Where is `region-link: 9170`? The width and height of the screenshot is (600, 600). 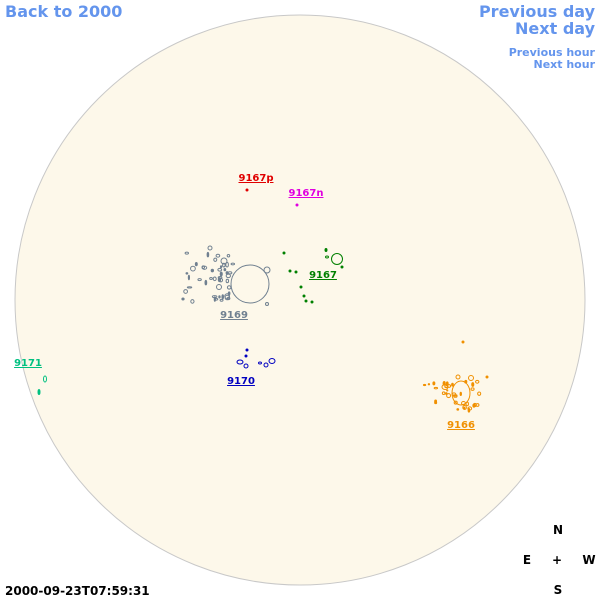
region-link: 9170 is located at coordinates (241, 381).